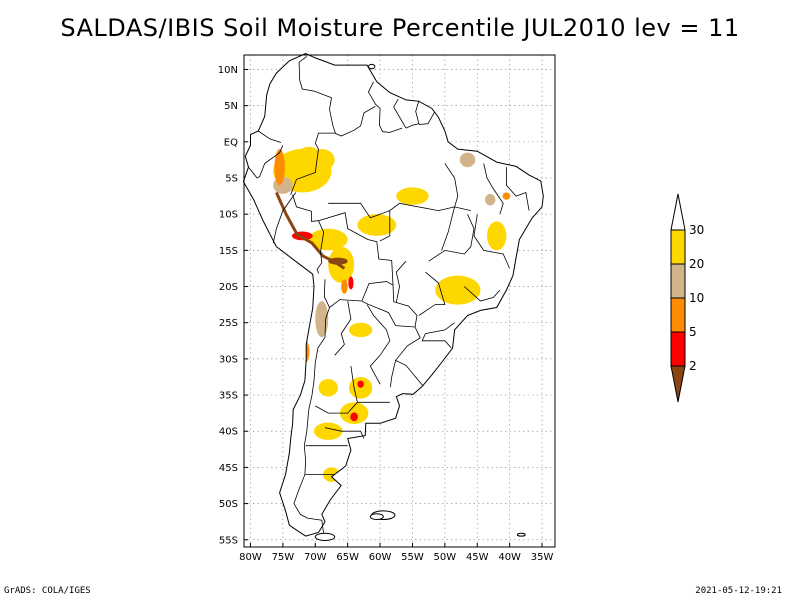  I want to click on lon-tick-label: 55W, so click(412, 557).